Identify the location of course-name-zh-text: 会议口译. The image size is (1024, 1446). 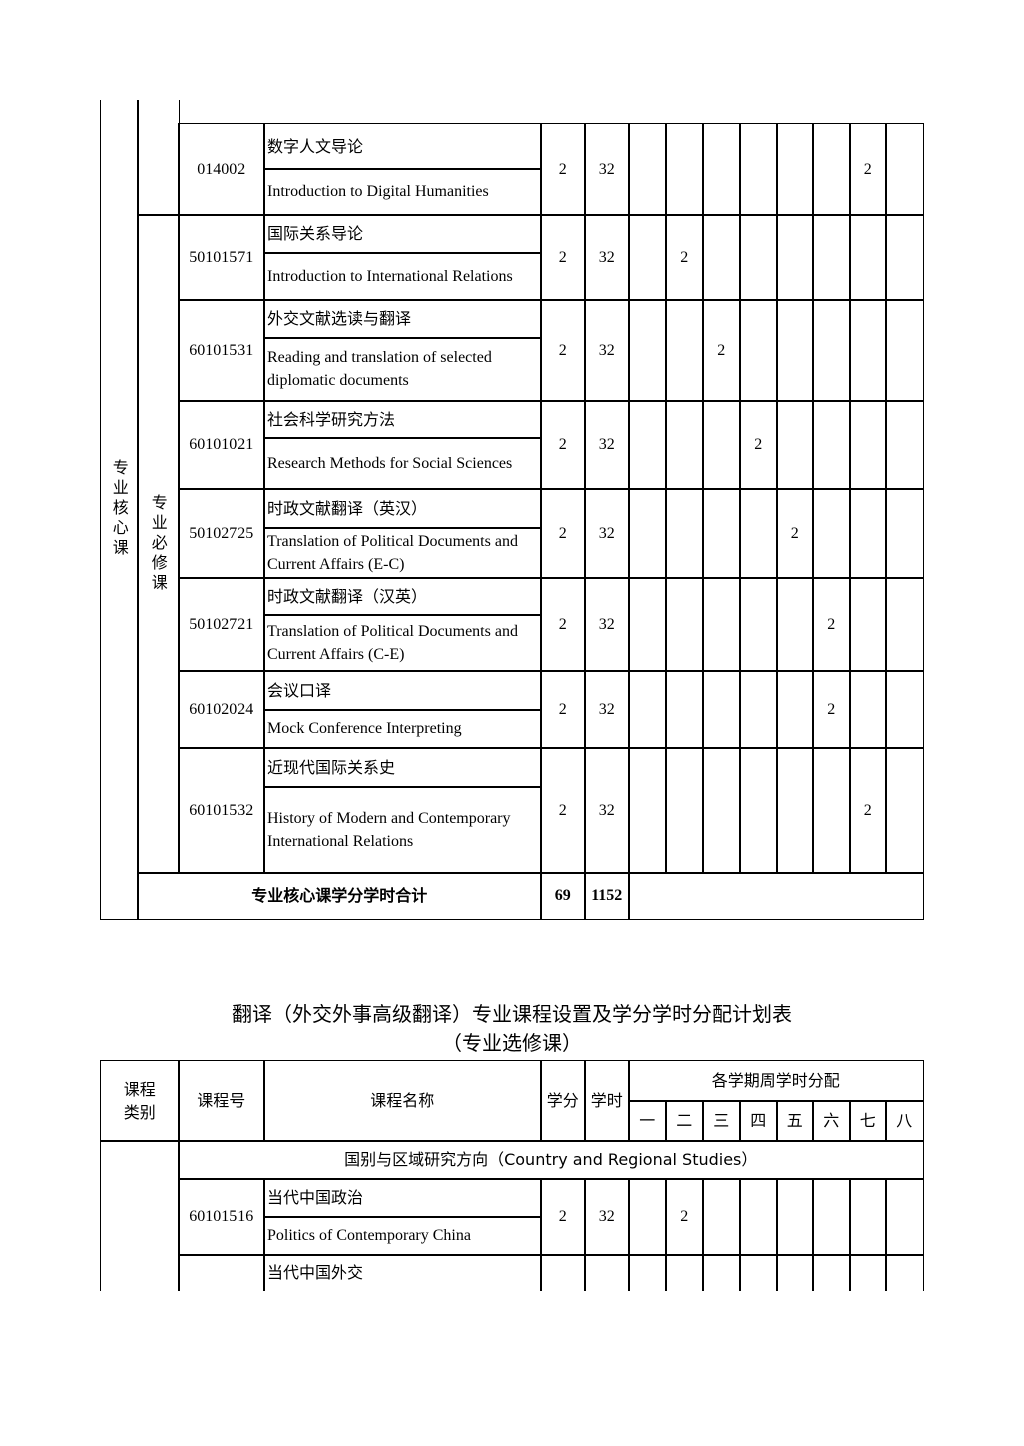
(299, 690).